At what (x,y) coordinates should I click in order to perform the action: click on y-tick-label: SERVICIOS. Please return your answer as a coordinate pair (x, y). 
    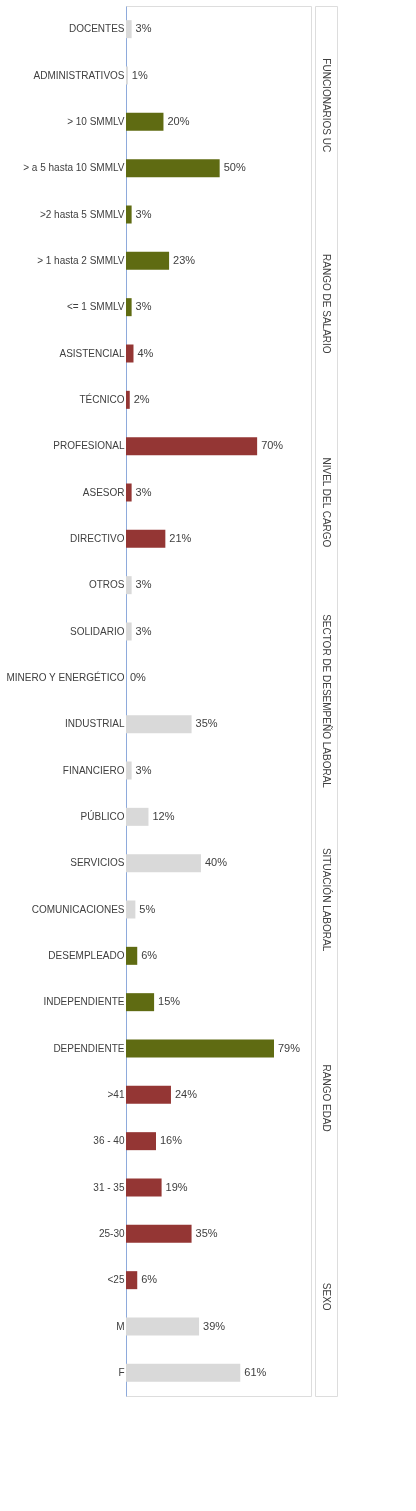
    Looking at the image, I should click on (97, 863).